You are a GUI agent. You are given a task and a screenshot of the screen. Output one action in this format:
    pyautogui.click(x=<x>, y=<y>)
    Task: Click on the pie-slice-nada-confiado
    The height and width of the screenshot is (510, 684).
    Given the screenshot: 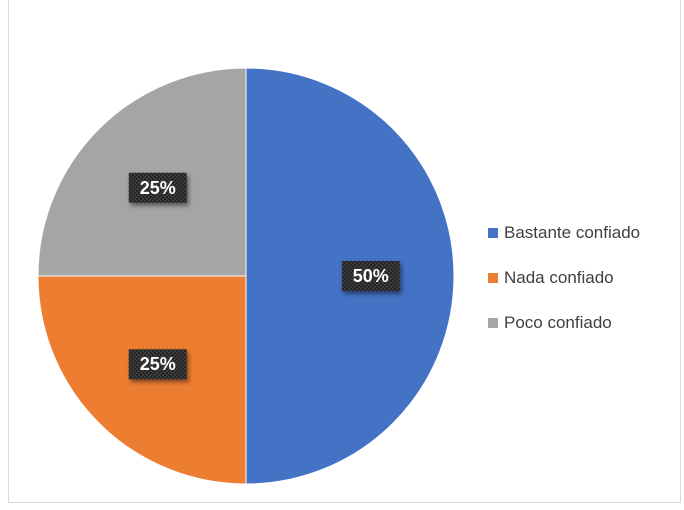 What is the action you would take?
    pyautogui.click(x=142, y=380)
    